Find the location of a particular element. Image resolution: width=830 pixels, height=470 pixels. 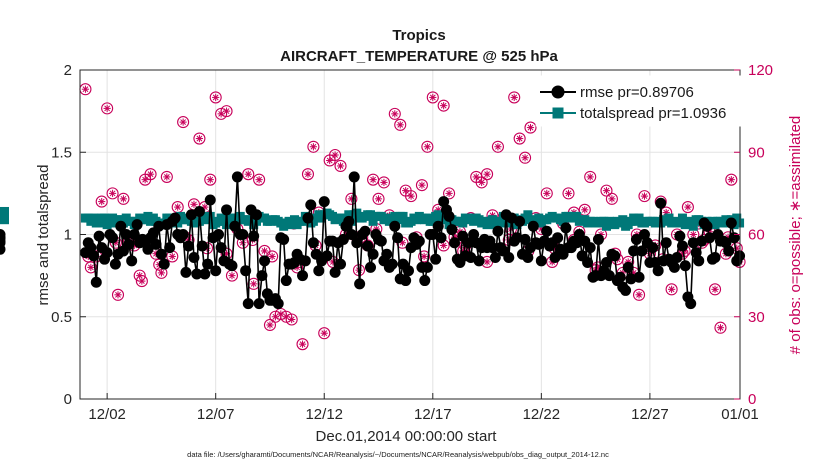

y-tick-label: 2 is located at coordinates (68, 70).